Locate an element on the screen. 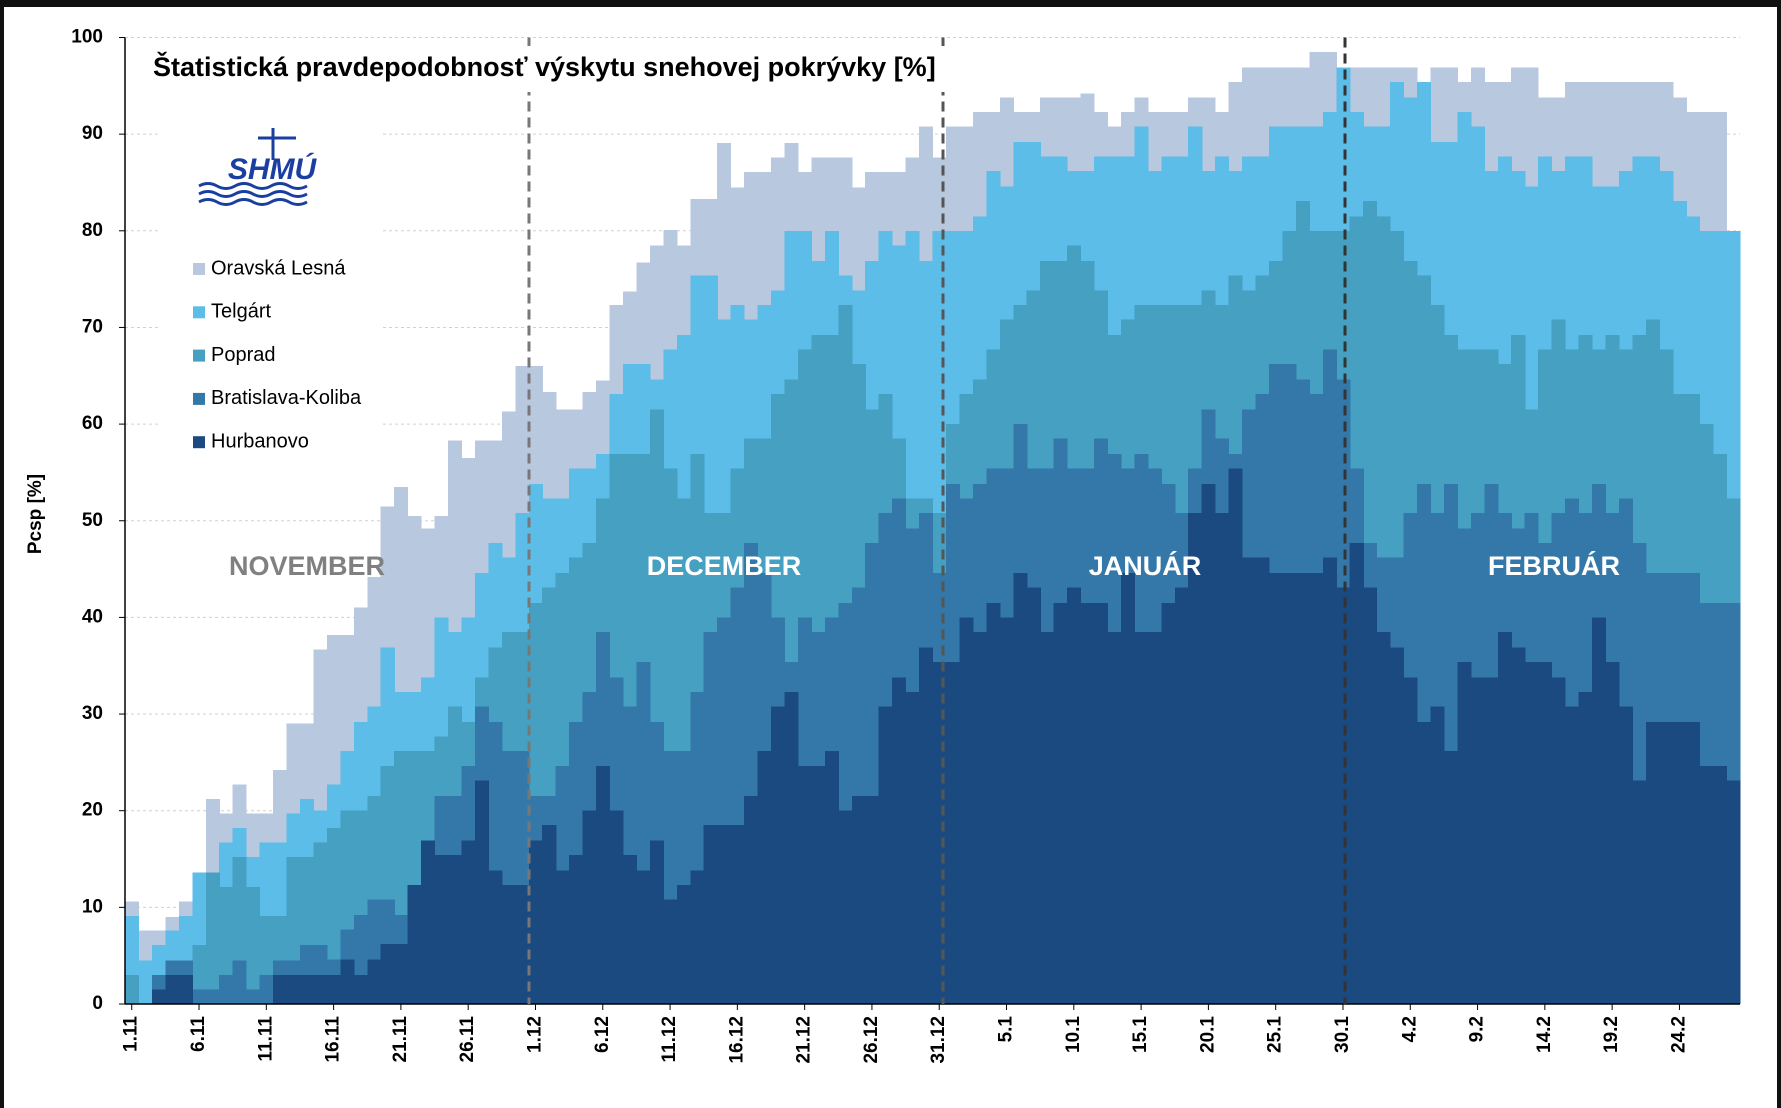 The image size is (1781, 1108). y-axis-label: Pcsp [%] is located at coordinates (35, 514).